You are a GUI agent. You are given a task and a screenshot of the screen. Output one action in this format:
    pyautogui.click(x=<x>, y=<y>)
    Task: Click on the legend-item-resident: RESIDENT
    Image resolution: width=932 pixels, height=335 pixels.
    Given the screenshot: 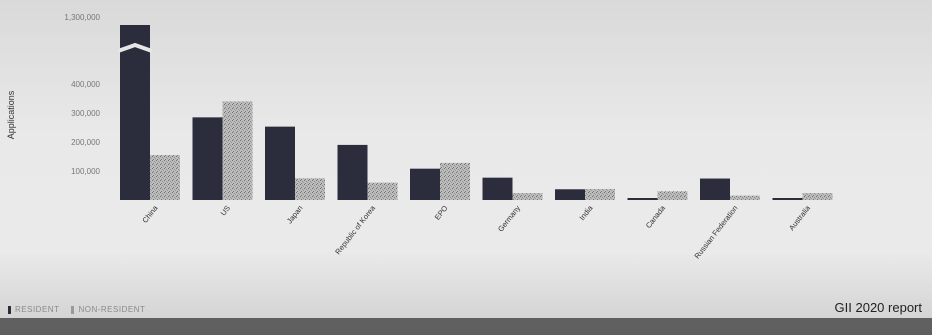 What is the action you would take?
    pyautogui.click(x=33, y=309)
    